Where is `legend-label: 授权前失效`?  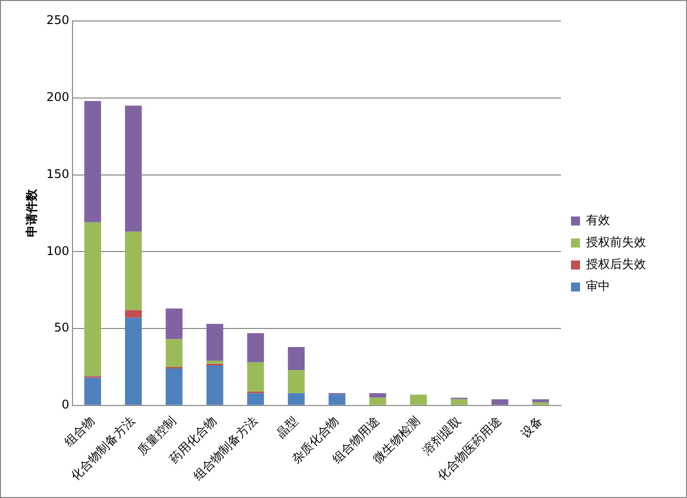 legend-label: 授权前失效 is located at coordinates (616, 242).